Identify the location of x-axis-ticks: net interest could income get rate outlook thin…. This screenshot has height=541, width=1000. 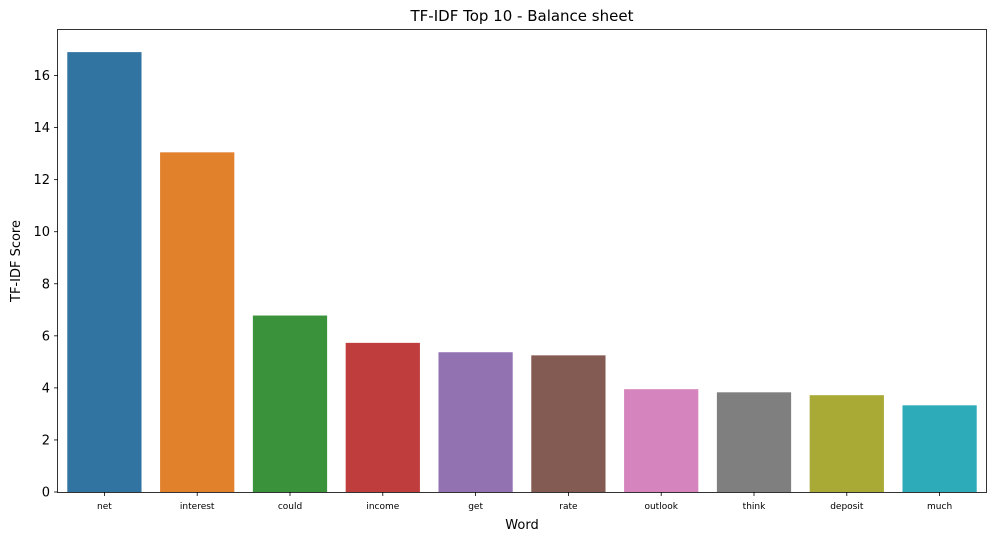
(524, 502).